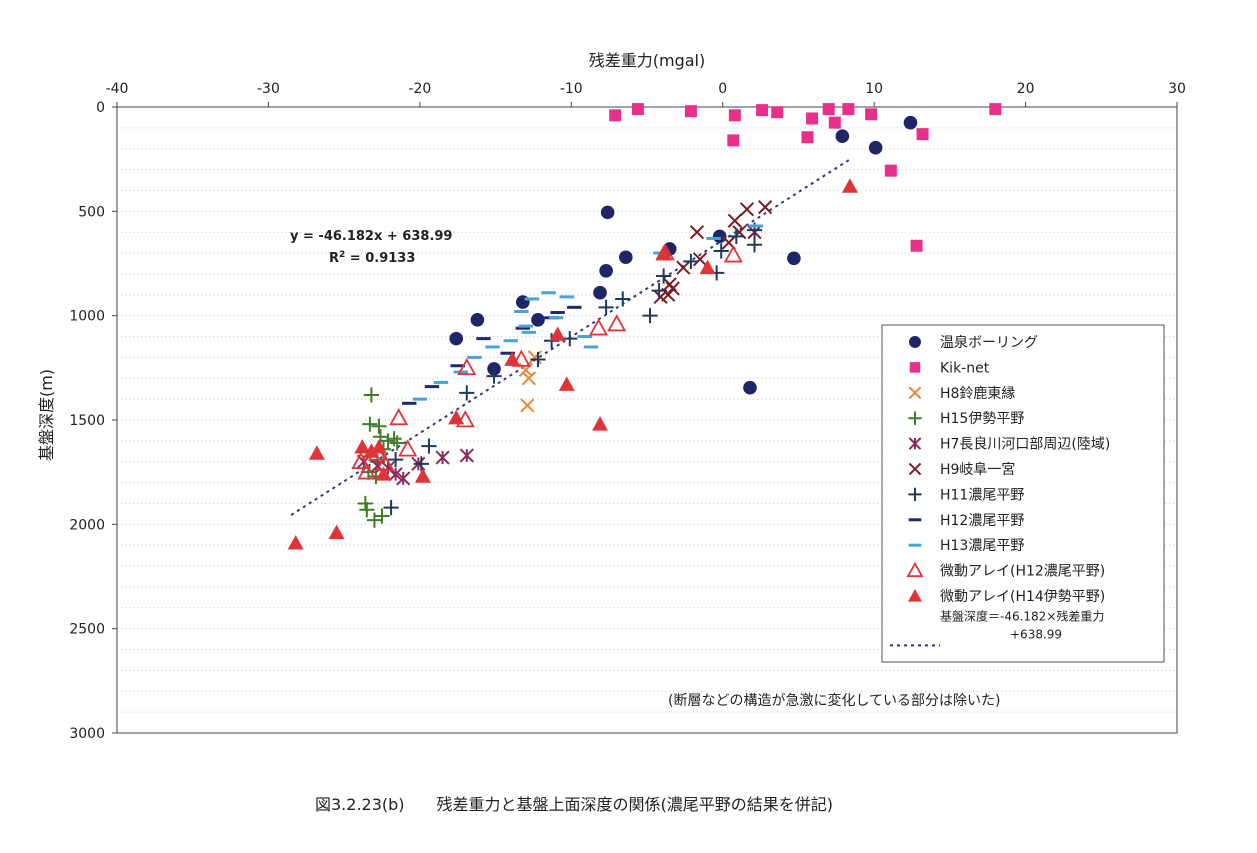  Describe the element at coordinates (1026, 89) in the screenshot. I see `x-tick-label: 20` at that location.